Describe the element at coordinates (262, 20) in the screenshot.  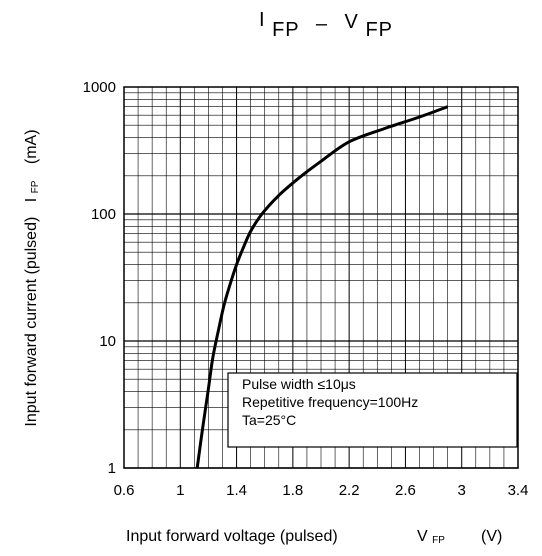
I see `title-current-symbol: I` at that location.